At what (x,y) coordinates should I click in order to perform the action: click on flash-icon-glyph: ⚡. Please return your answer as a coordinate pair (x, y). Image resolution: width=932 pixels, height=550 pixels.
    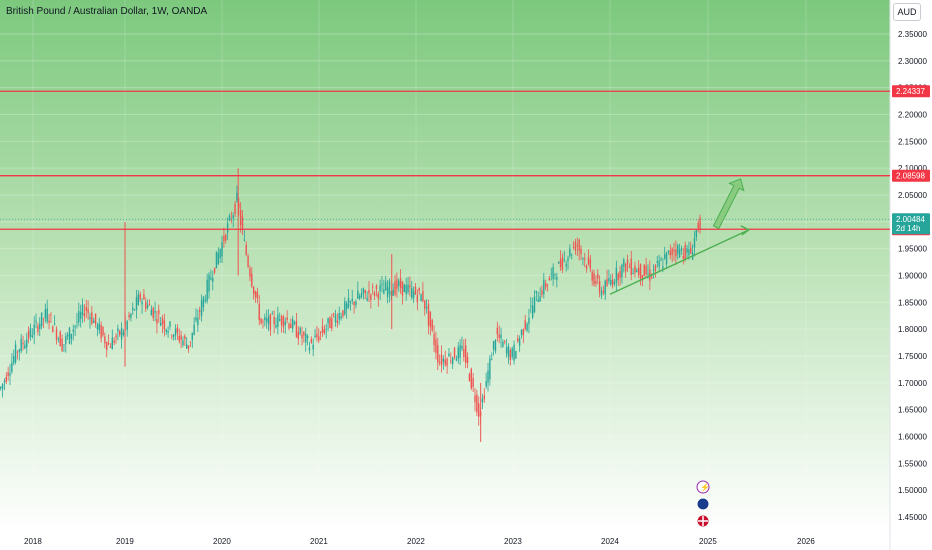
    Looking at the image, I should click on (705, 487).